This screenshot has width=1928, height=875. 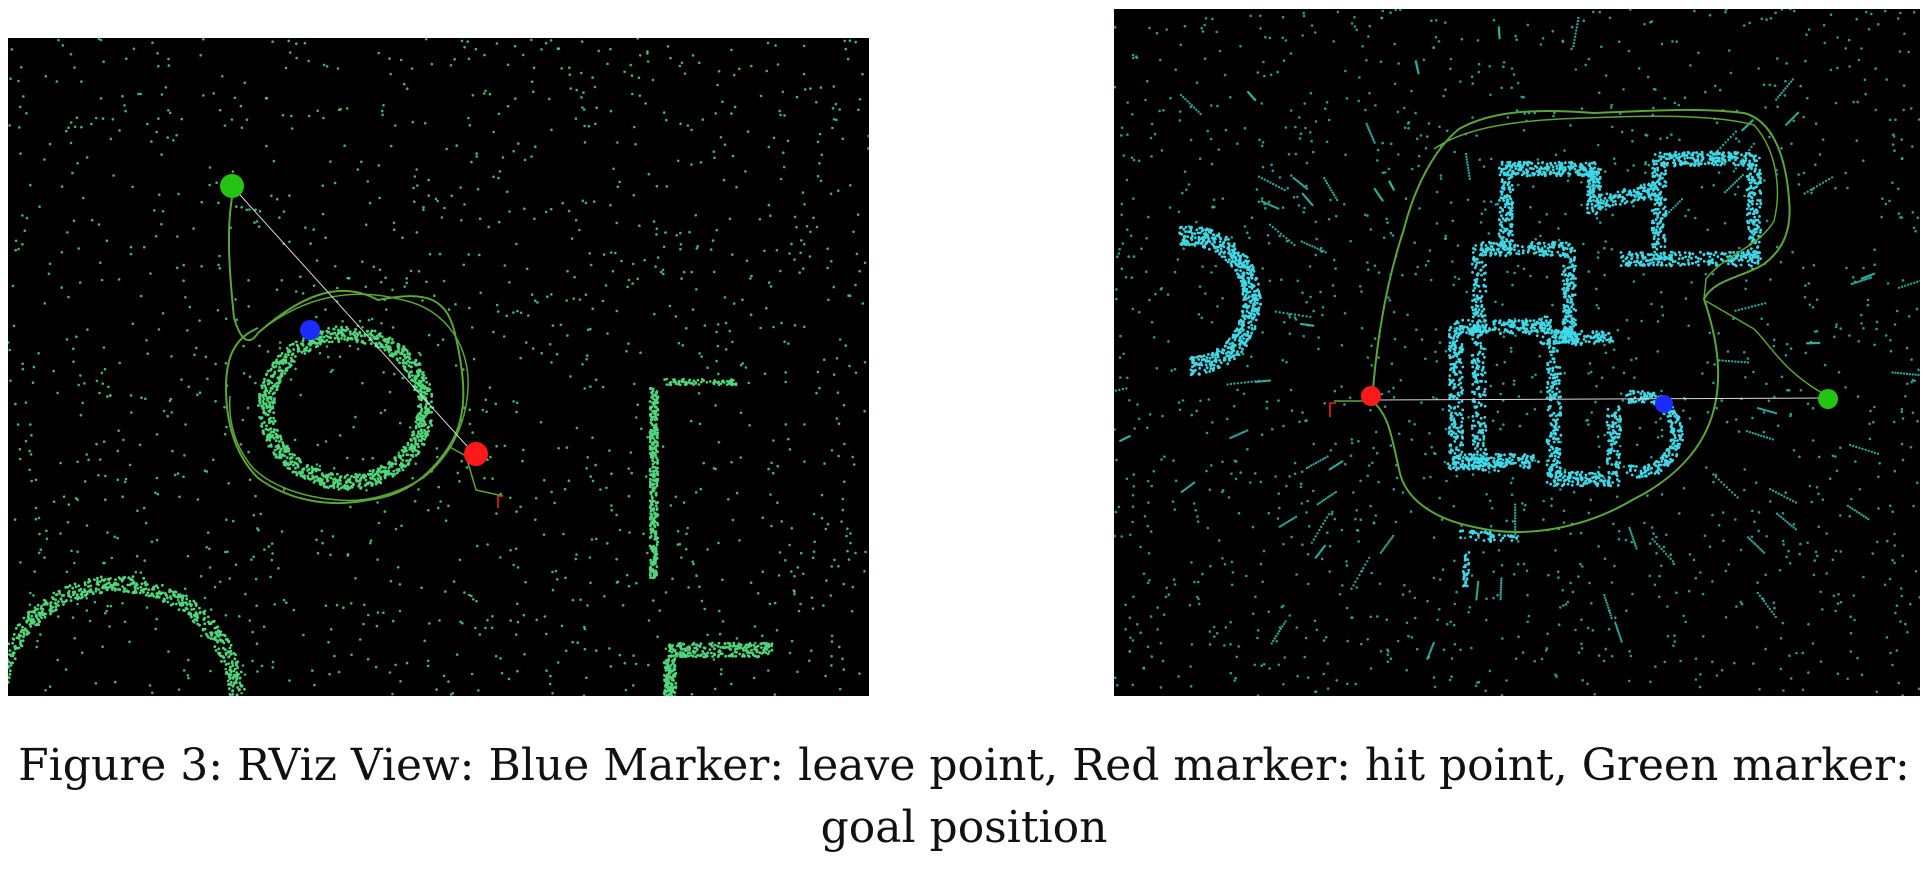 What do you see at coordinates (310, 330) in the screenshot?
I see `leave-marker` at bounding box center [310, 330].